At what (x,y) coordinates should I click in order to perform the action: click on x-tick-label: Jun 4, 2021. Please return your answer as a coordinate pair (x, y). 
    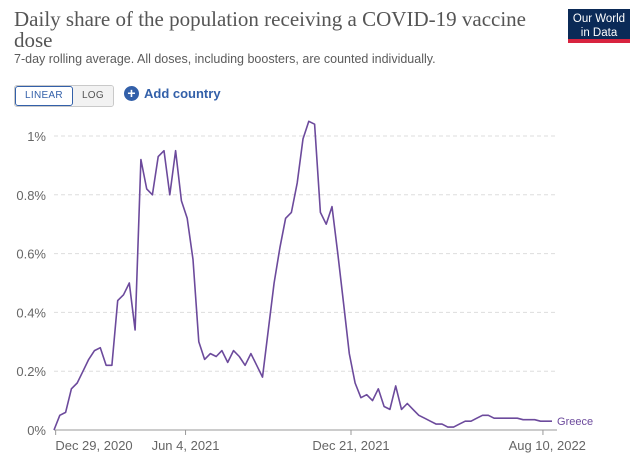
    Looking at the image, I should click on (186, 445).